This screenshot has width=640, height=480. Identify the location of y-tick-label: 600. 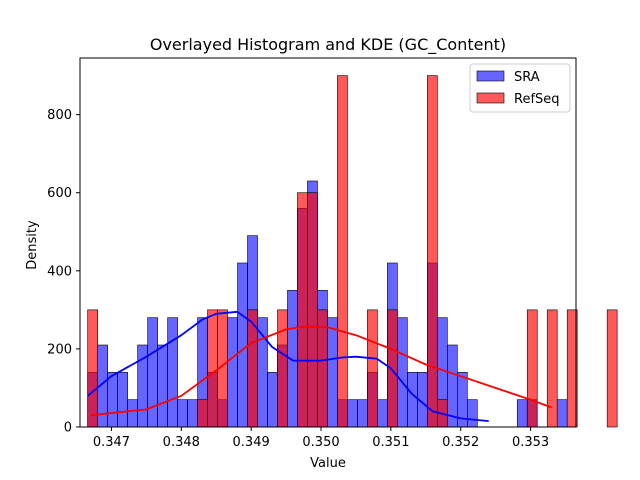
(59, 193).